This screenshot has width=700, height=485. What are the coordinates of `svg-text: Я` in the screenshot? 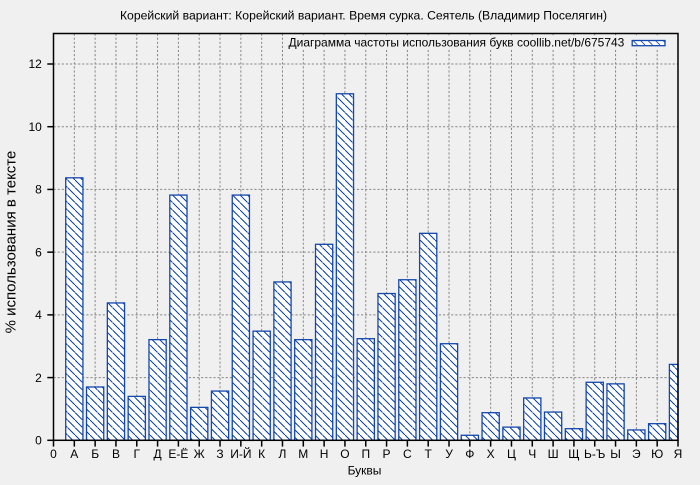 It's located at (678, 454).